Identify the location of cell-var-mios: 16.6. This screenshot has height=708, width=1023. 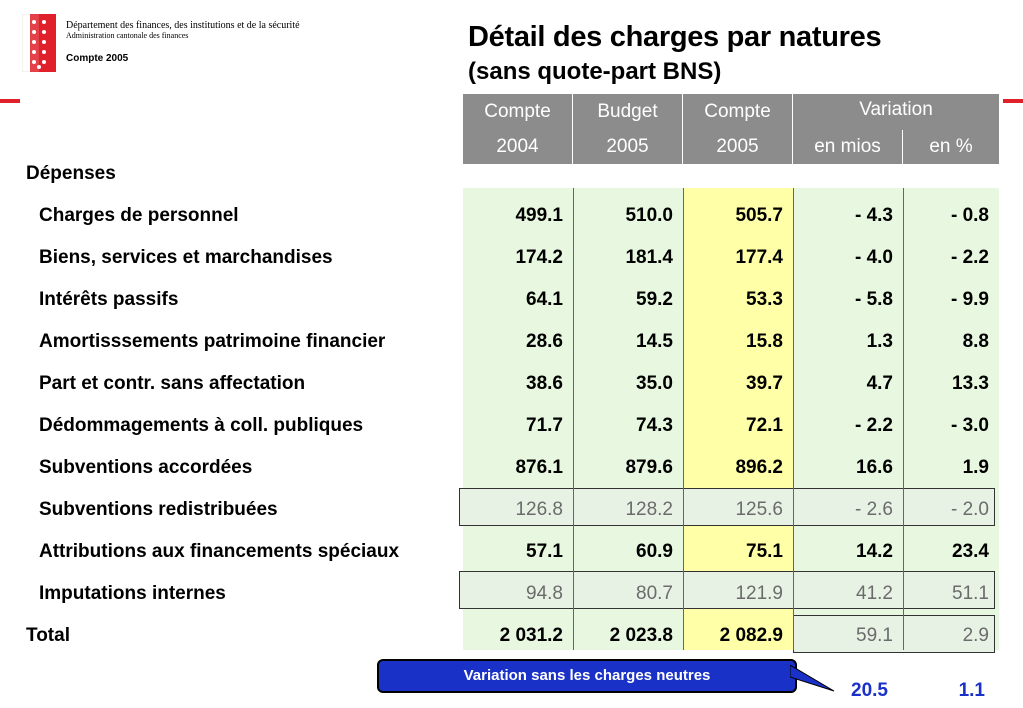
(874, 467).